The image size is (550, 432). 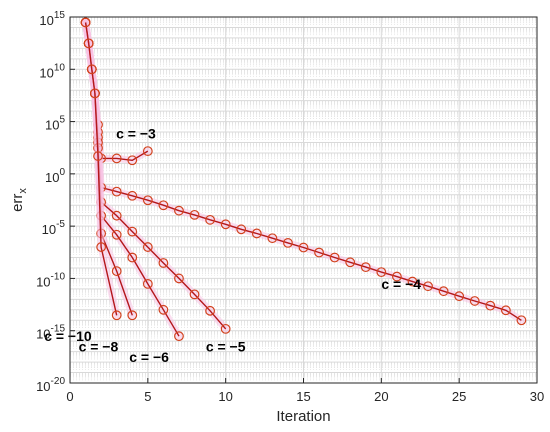 What do you see at coordinates (147, 396) in the screenshot?
I see `x-tick-label: 5` at bounding box center [147, 396].